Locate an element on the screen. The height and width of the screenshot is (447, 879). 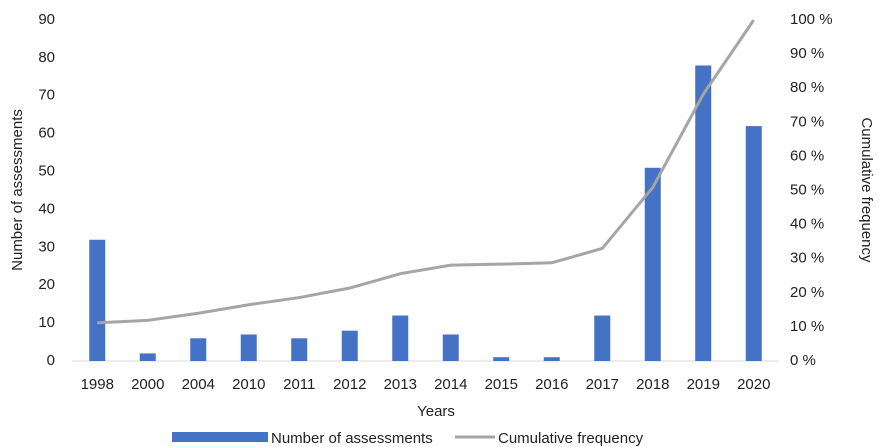
y2-tick-label: 0 % is located at coordinates (803, 360).